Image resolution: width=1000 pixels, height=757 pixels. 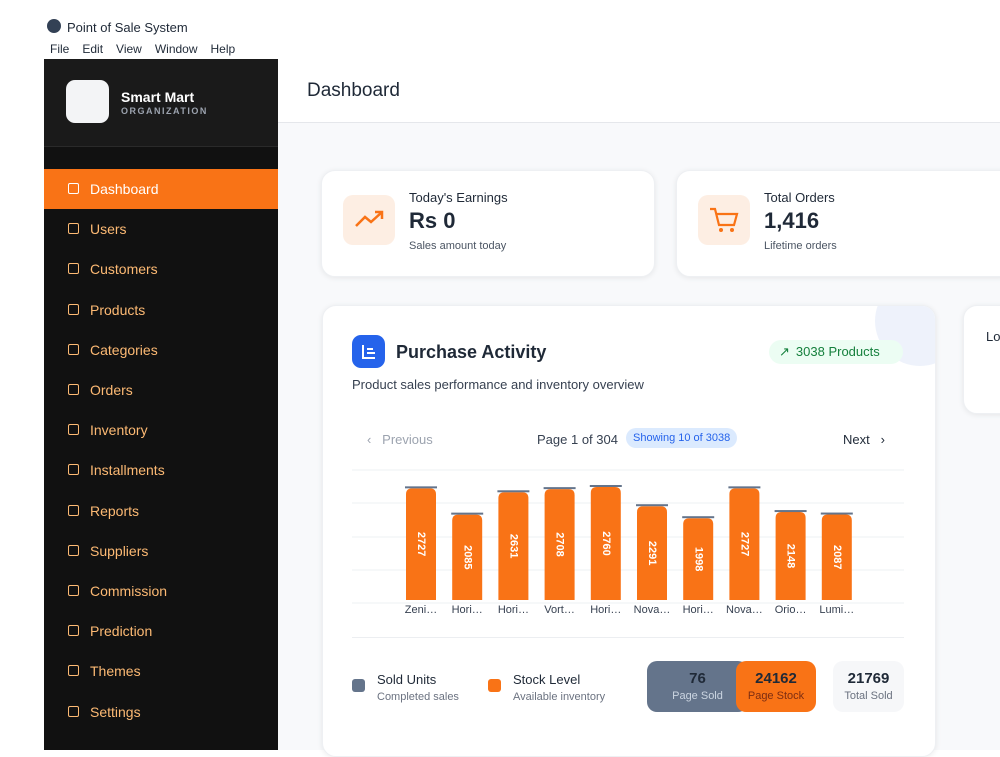 I want to click on card-label: Today's Earnings, so click(x=458, y=197).